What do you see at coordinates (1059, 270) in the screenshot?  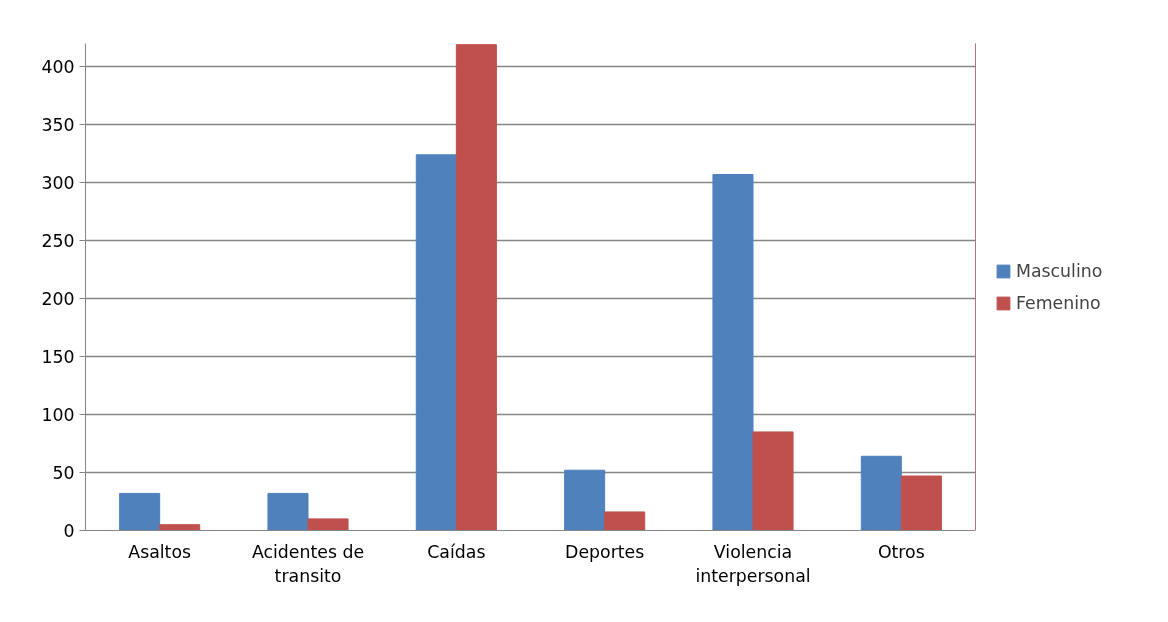 I see `legend-label: Masculino` at bounding box center [1059, 270].